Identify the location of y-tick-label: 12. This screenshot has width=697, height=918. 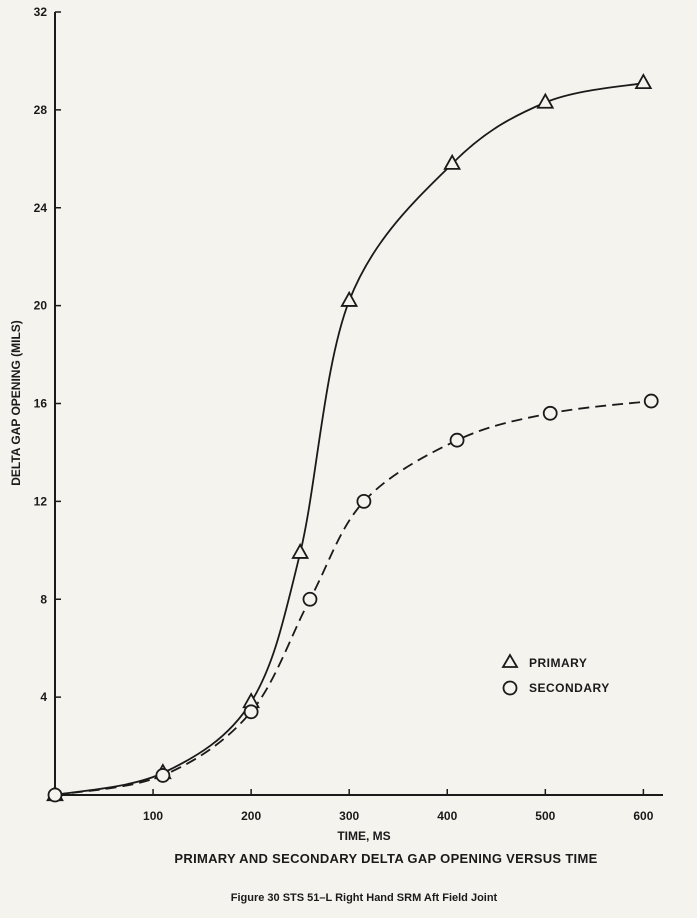
(41, 501).